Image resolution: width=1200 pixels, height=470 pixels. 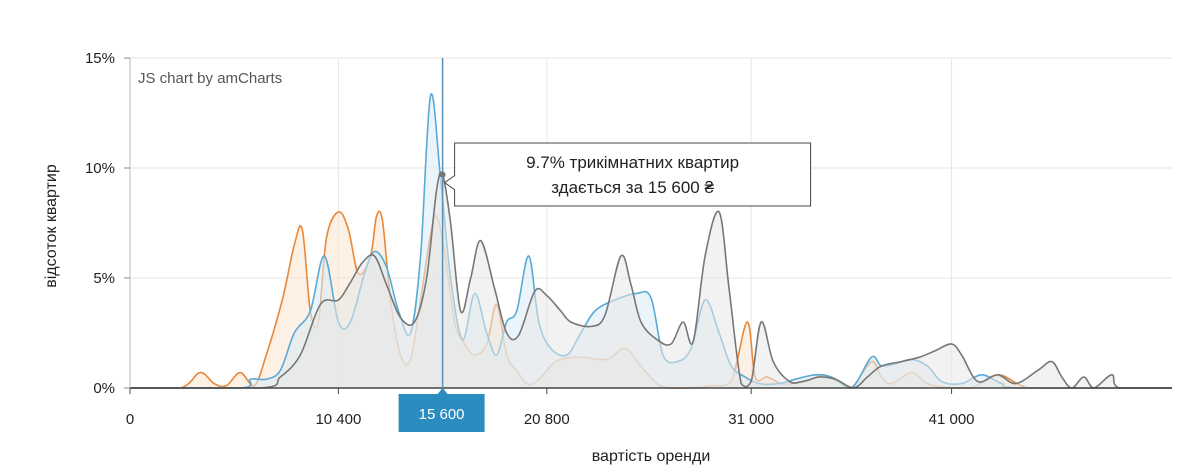 I want to click on cursor-x-label-box, so click(x=441, y=413).